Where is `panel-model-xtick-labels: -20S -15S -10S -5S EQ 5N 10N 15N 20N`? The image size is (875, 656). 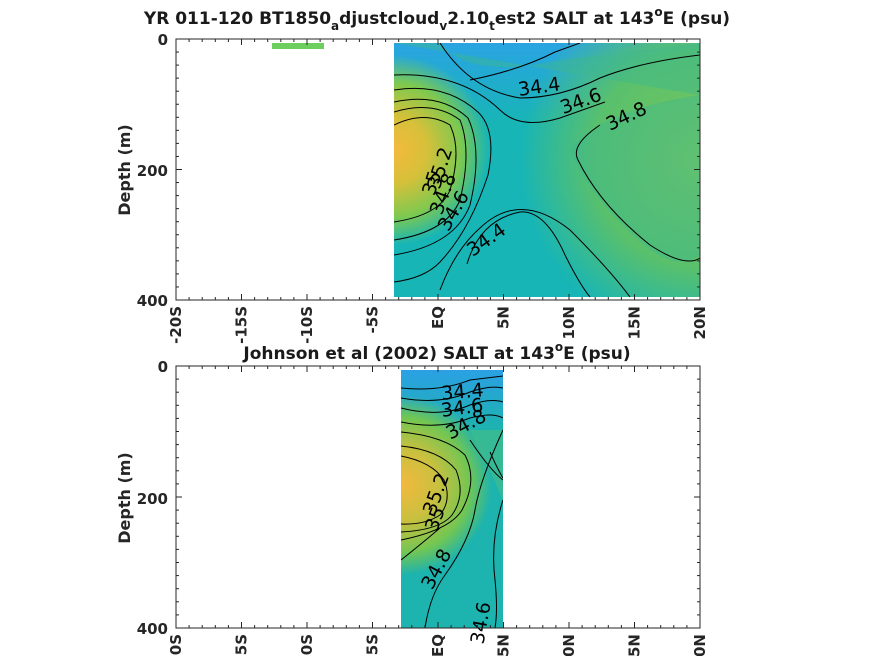 panel-model-xtick-labels: -20S -15S -10S -5S EQ 5N 10N 15N 20N is located at coordinates (438, 325).